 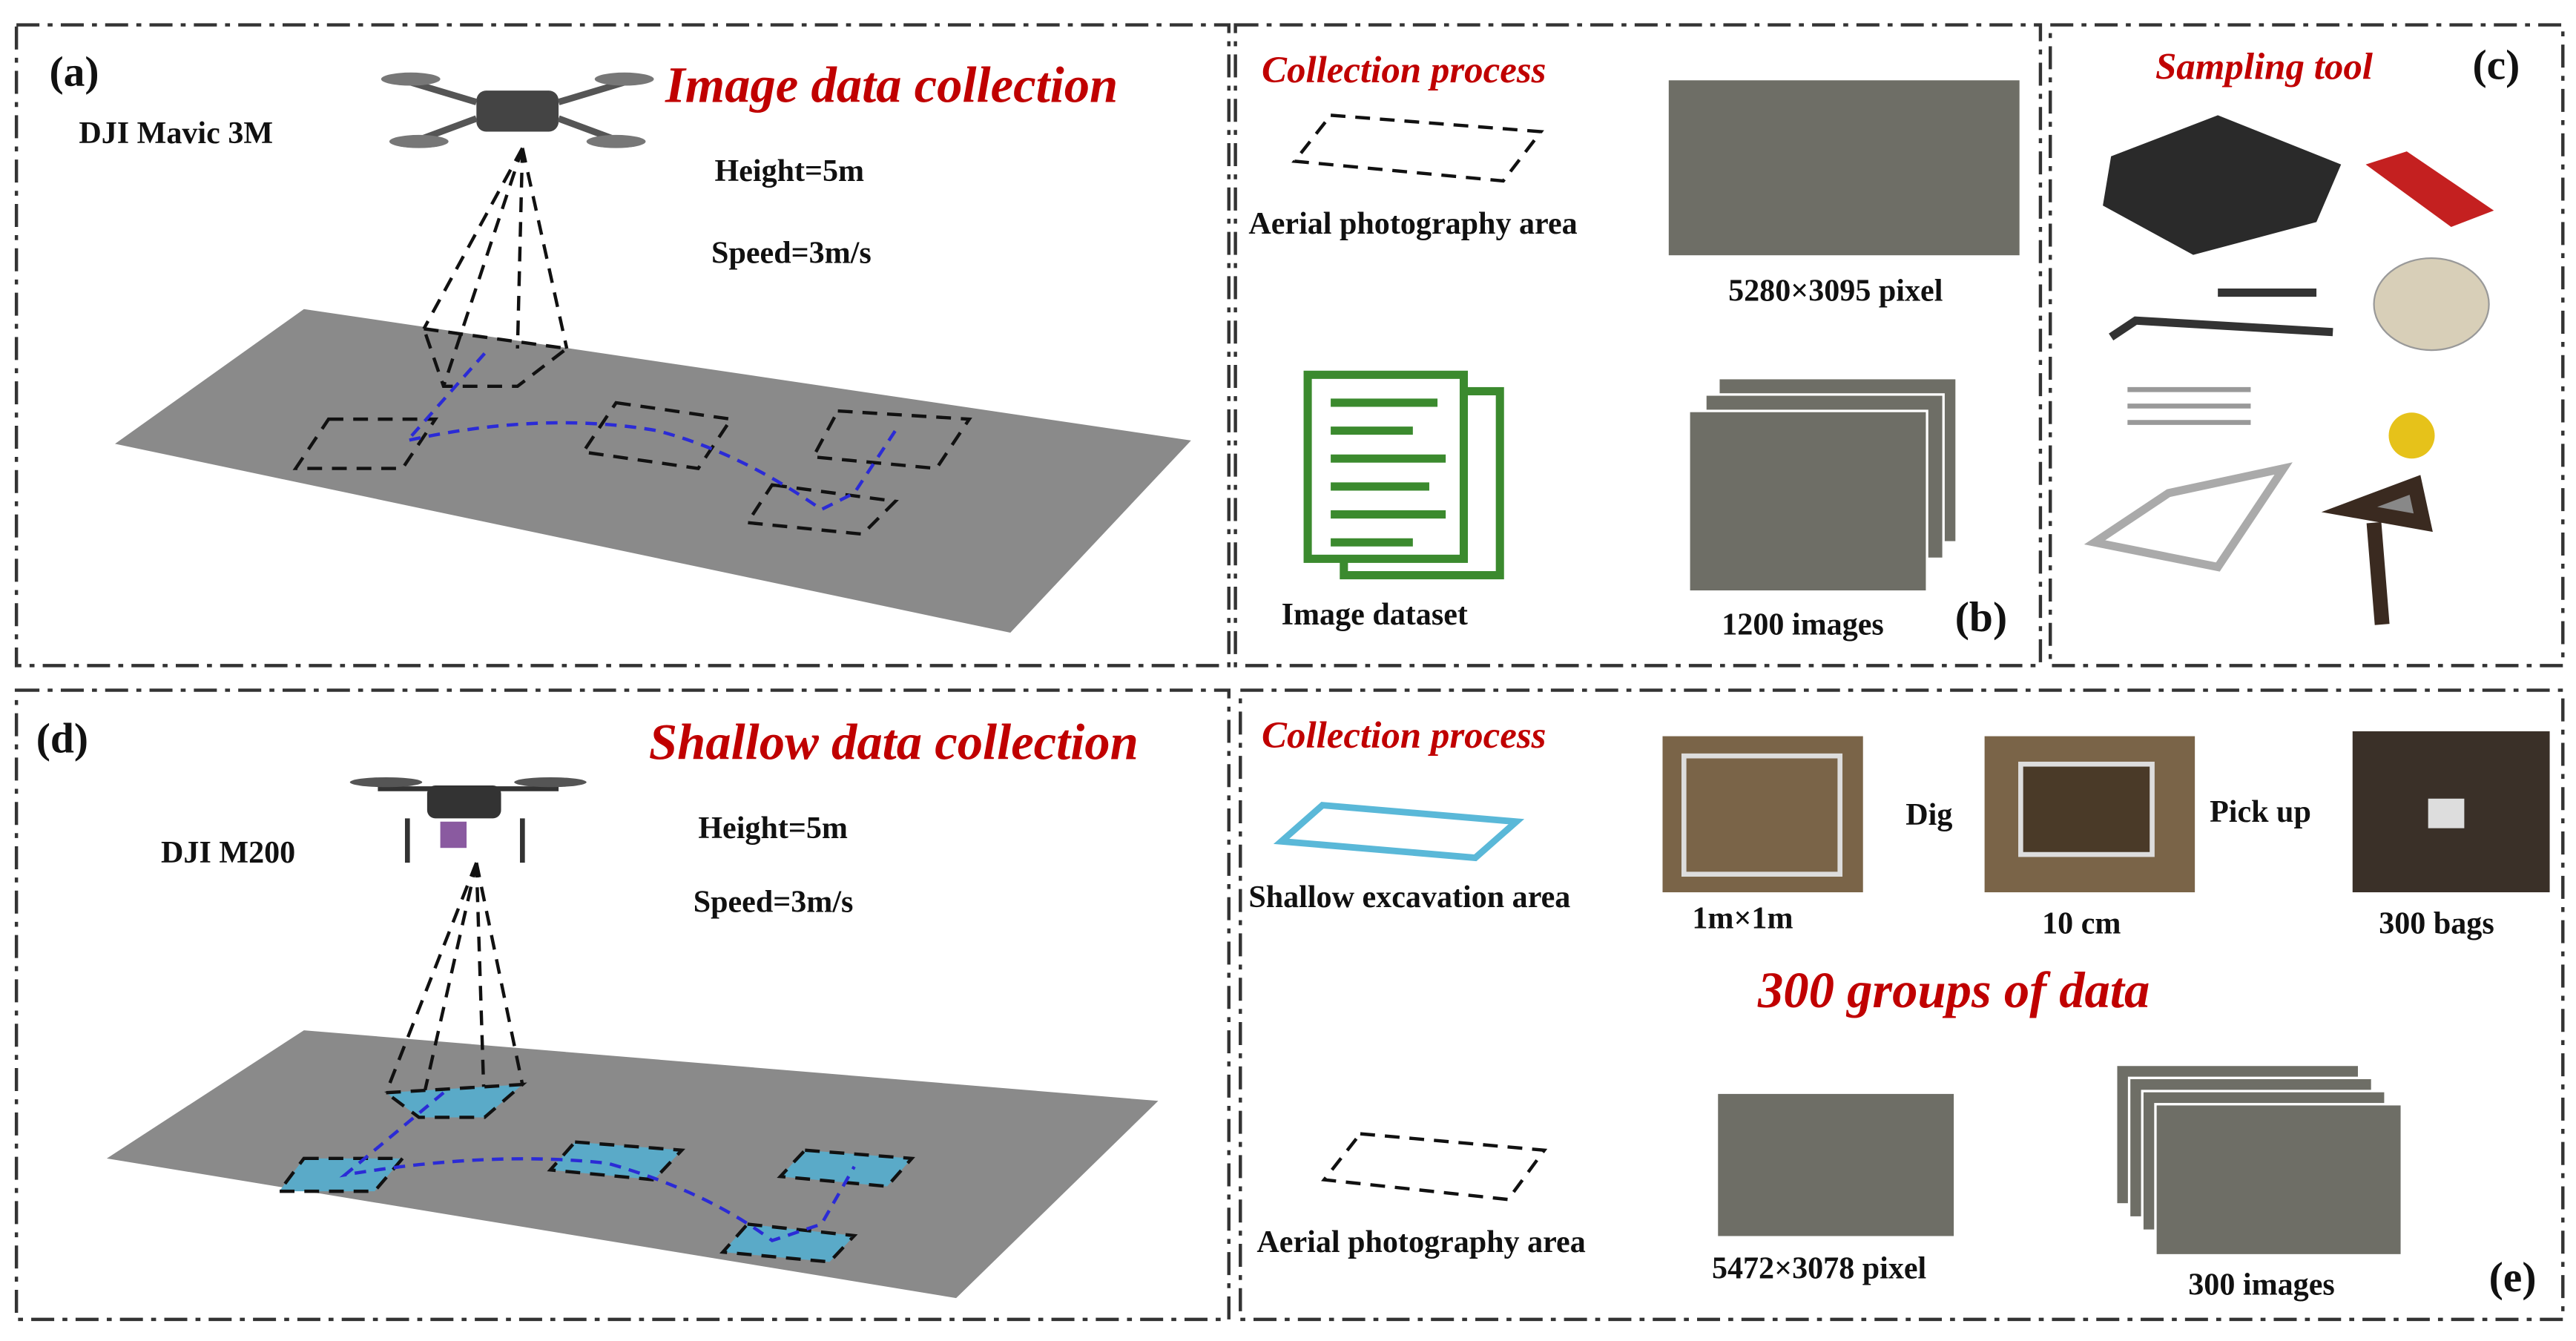 I want to click on excavation-icon, so click(x=1399, y=832).